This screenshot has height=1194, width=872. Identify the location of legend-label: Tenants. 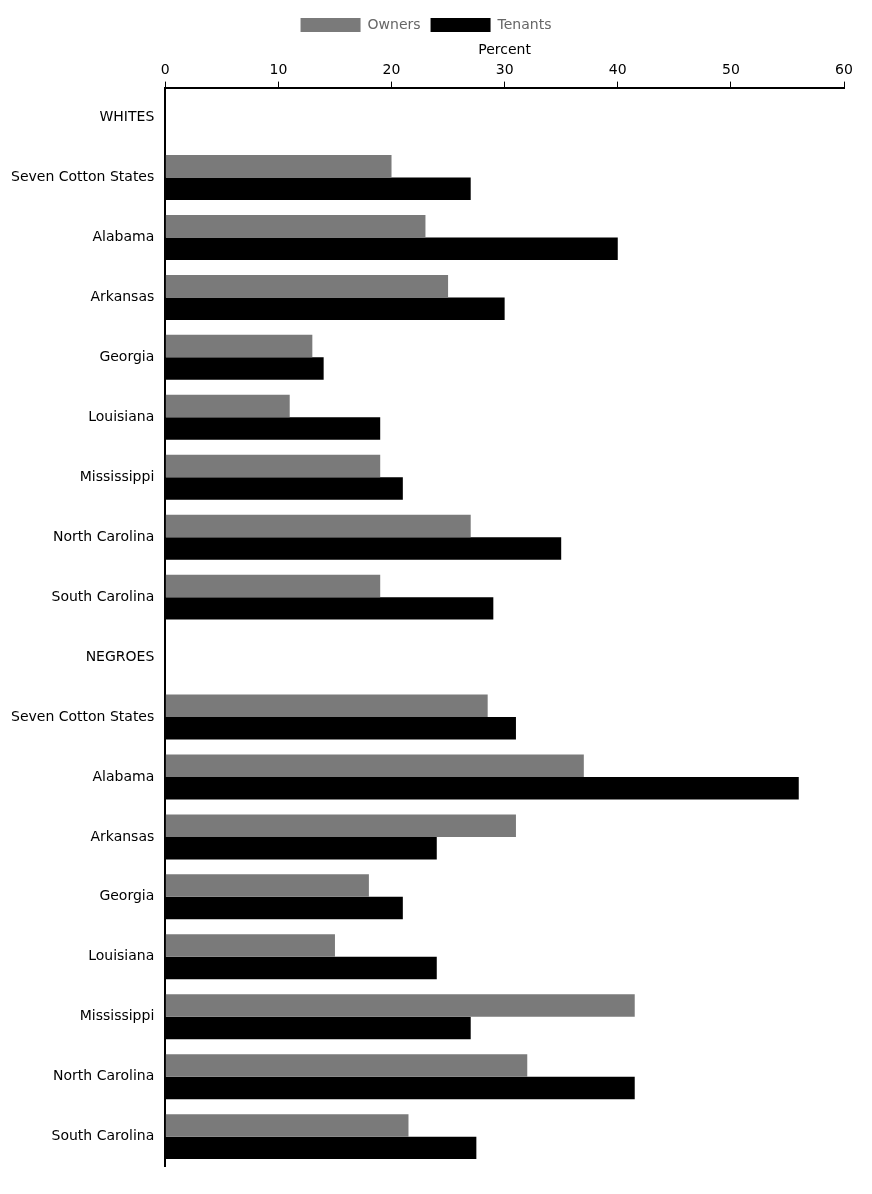
(524, 23).